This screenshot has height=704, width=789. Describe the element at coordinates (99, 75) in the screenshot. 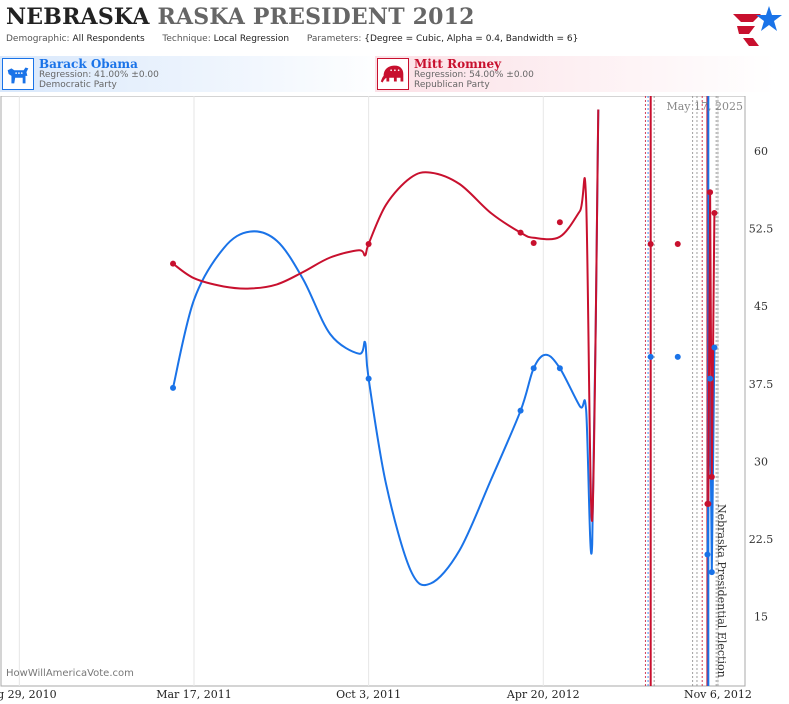

I see `regression-obama: Regression: 41.00% ±0.00` at that location.